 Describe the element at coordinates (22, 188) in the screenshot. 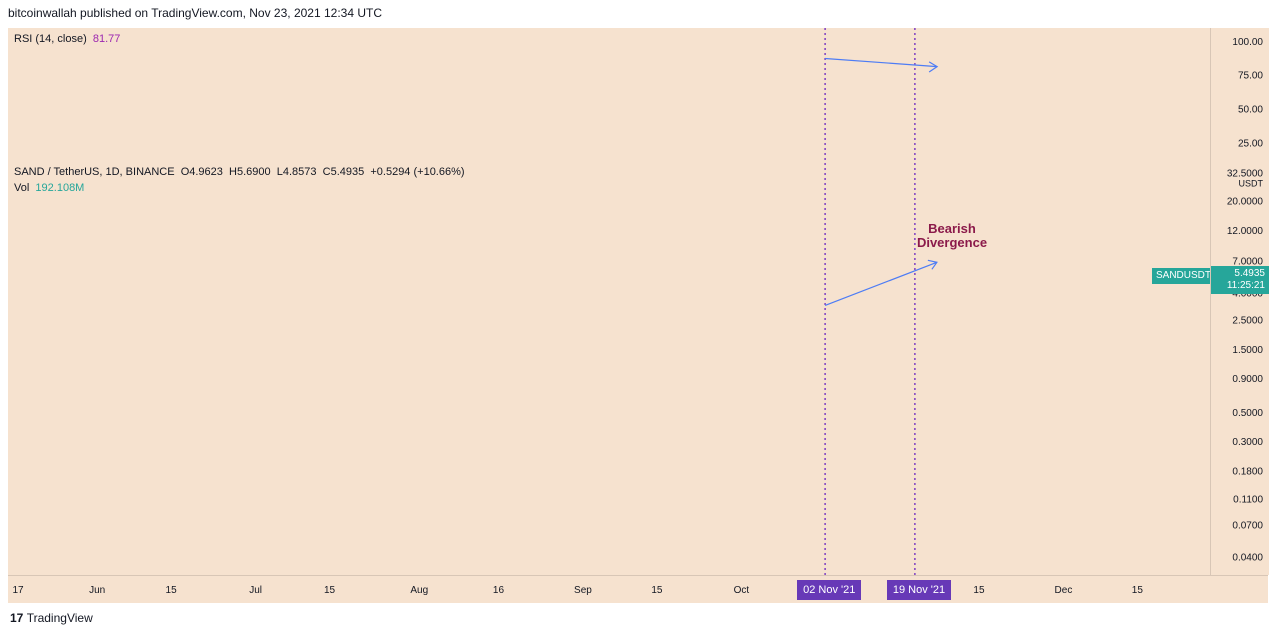

I see `vol-label: Vol` at that location.